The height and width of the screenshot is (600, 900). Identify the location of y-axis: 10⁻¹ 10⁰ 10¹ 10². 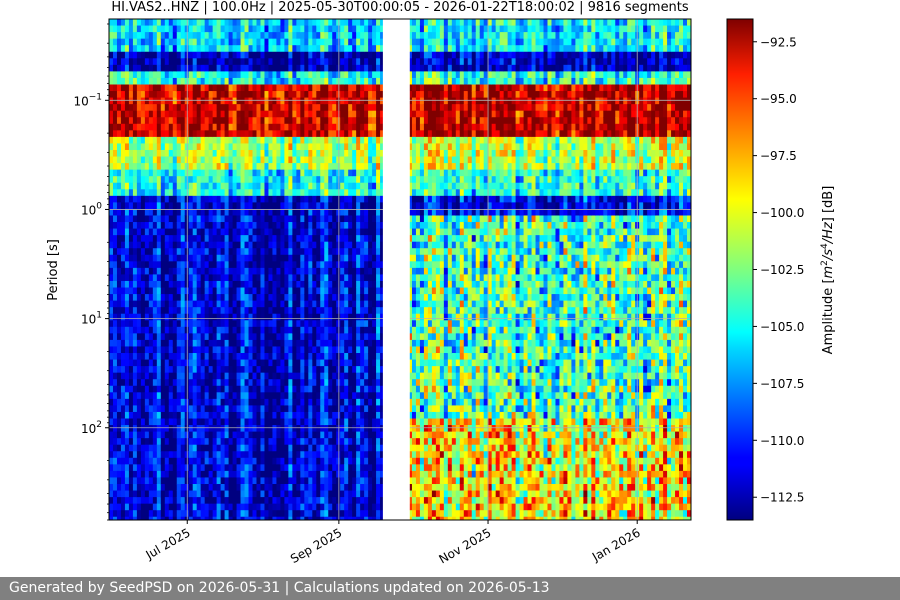
(91, 272).